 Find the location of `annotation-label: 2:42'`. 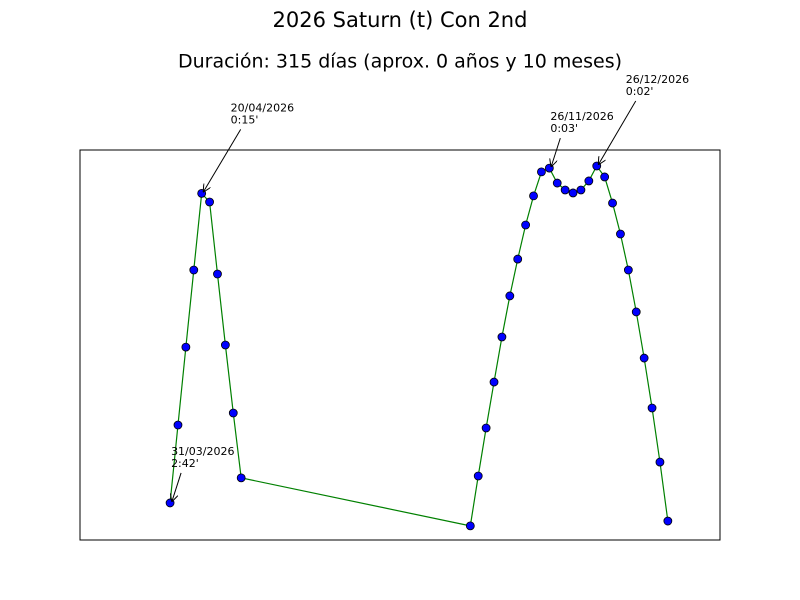

annotation-label: 2:42' is located at coordinates (185, 463).